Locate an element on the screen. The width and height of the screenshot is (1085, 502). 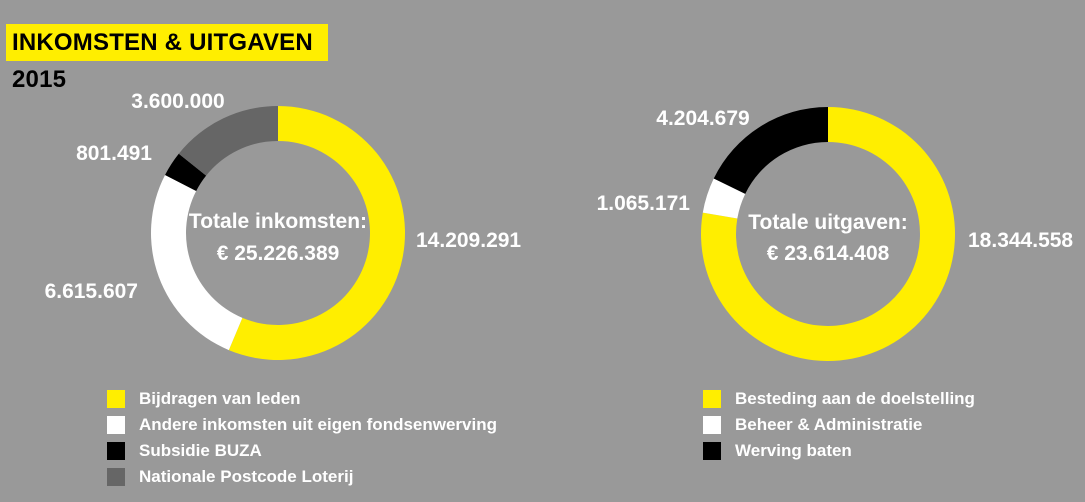
slice-werving-baten is located at coordinates (770, 150).